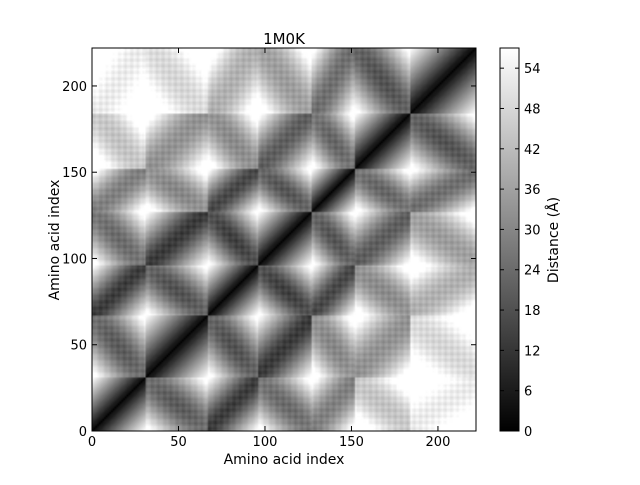  Describe the element at coordinates (74, 259) in the screenshot. I see `y-tick-label: 100` at that location.